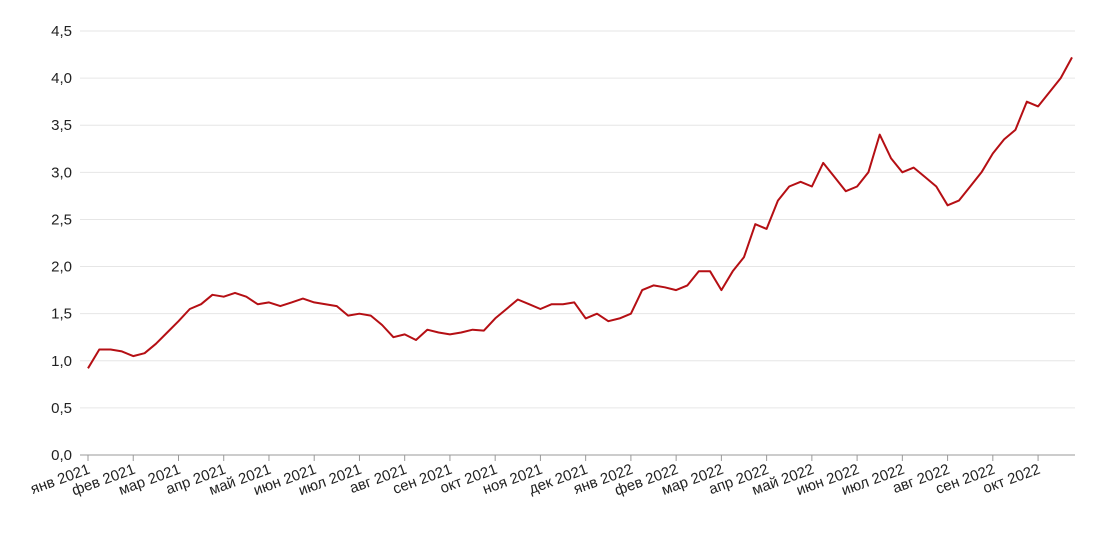 The height and width of the screenshot is (546, 1100). Describe the element at coordinates (61, 361) in the screenshot. I see `y-tick-label: 1,0` at that location.